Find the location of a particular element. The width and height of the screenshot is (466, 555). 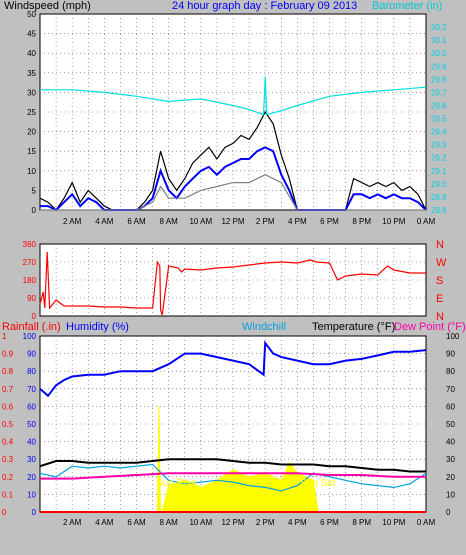

compass-label: S is located at coordinates (439, 281).